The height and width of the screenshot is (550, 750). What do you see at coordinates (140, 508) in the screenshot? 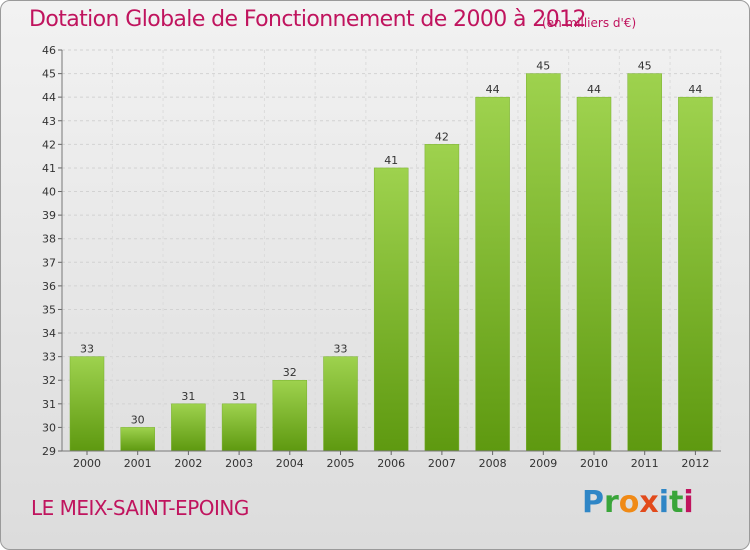
I see `commune-name: LE MEIX-SAINT-EPOING` at bounding box center [140, 508].